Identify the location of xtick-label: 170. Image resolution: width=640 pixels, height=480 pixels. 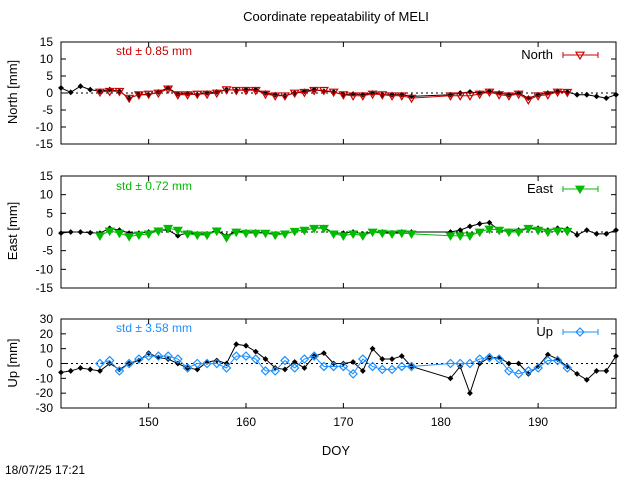
(343, 422).